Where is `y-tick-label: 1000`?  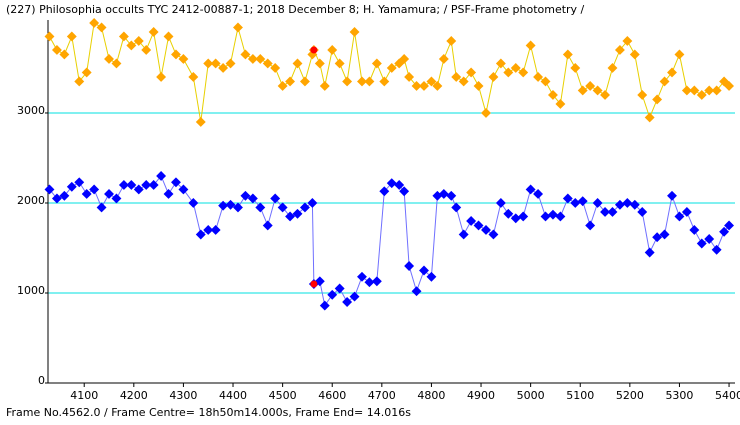 y-tick-label: 1000 is located at coordinates (31, 290).